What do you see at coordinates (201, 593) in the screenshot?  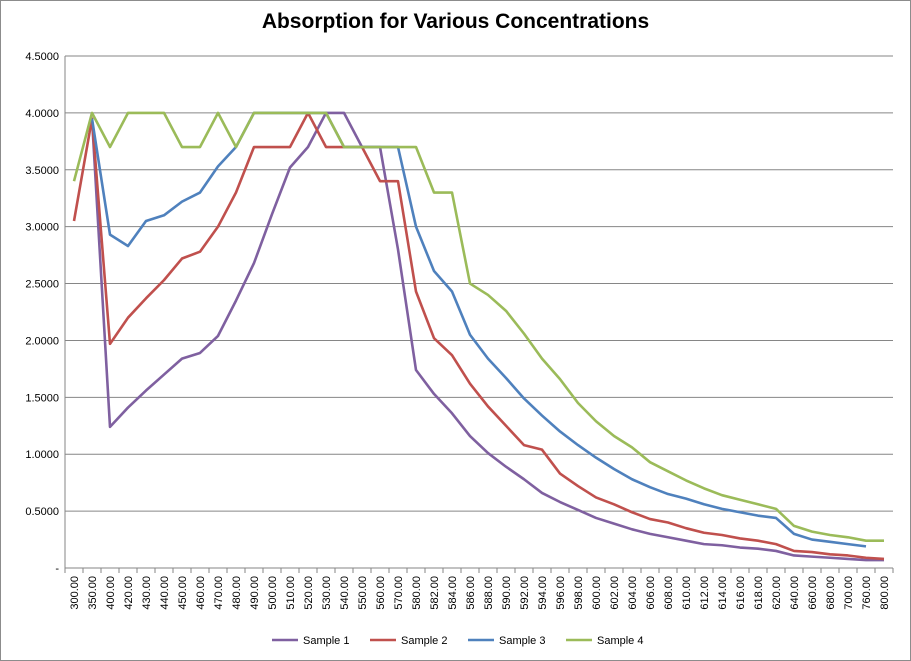 I see `x-tick-label: 460.00` at bounding box center [201, 593].